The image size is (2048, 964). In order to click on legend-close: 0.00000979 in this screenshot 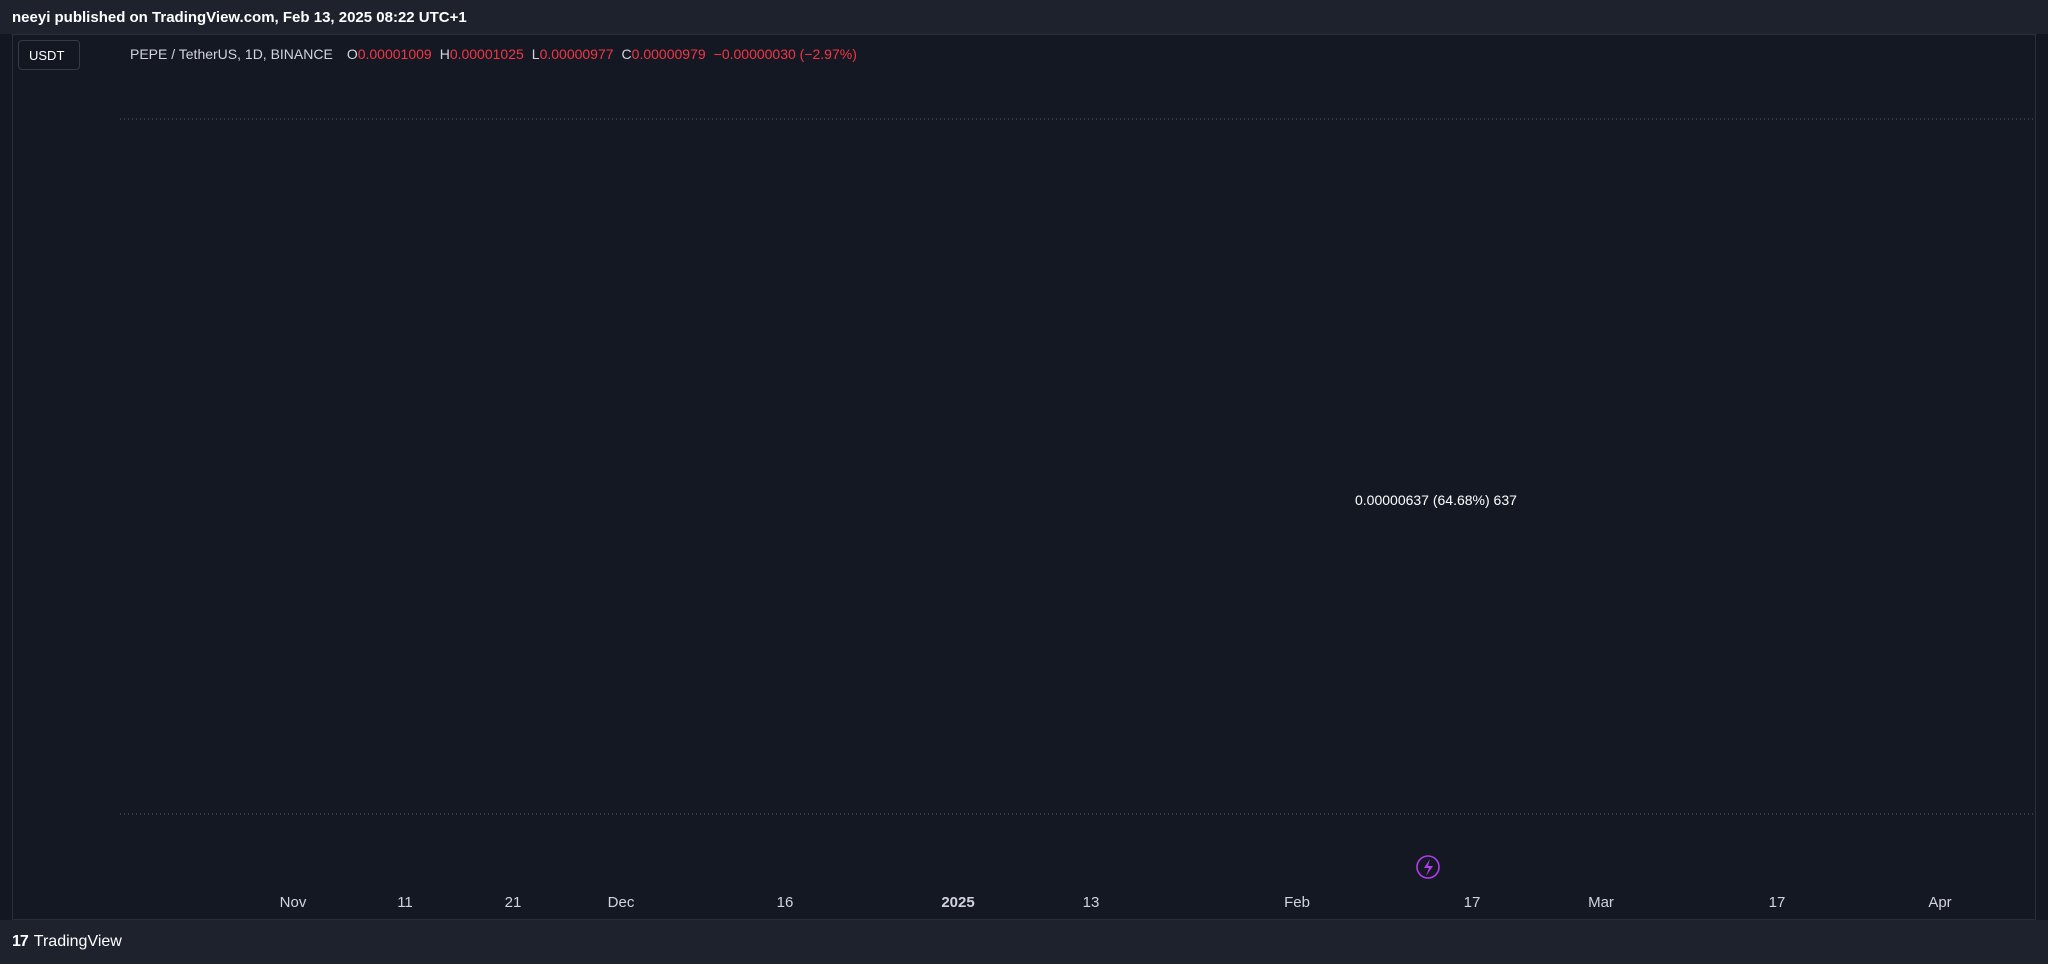, I will do `click(668, 54)`.